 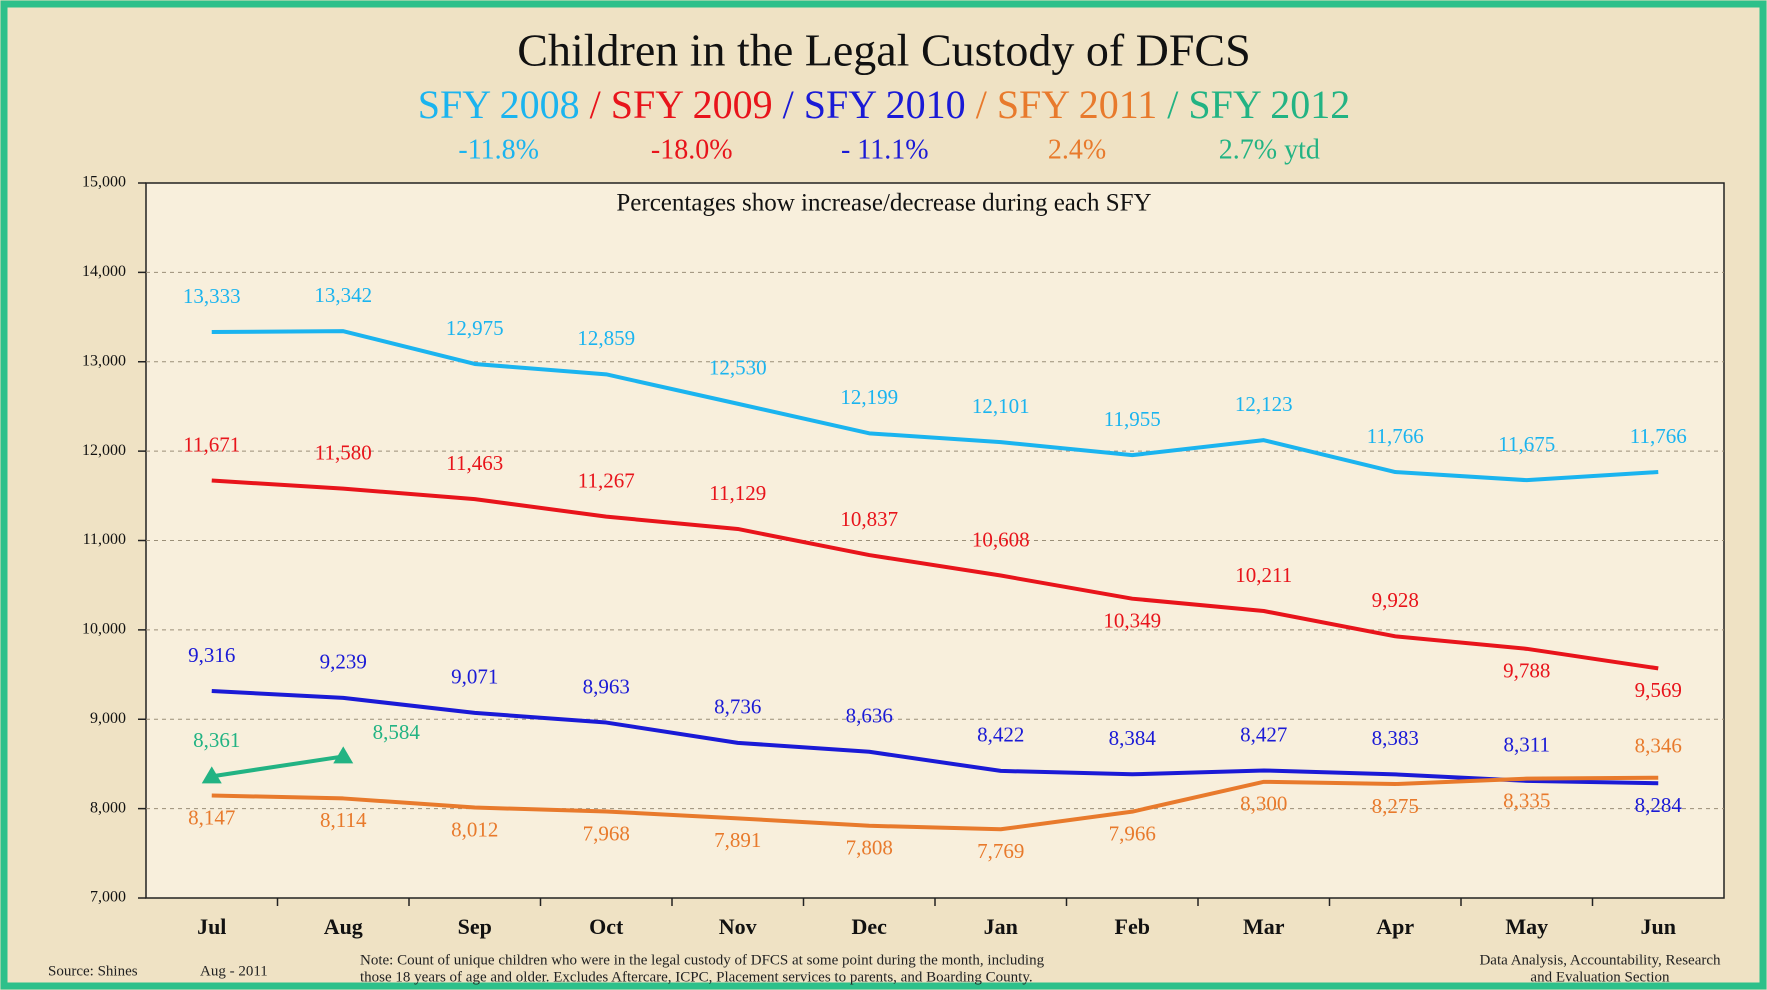 I want to click on series-change: -11.8%, so click(x=498, y=149).